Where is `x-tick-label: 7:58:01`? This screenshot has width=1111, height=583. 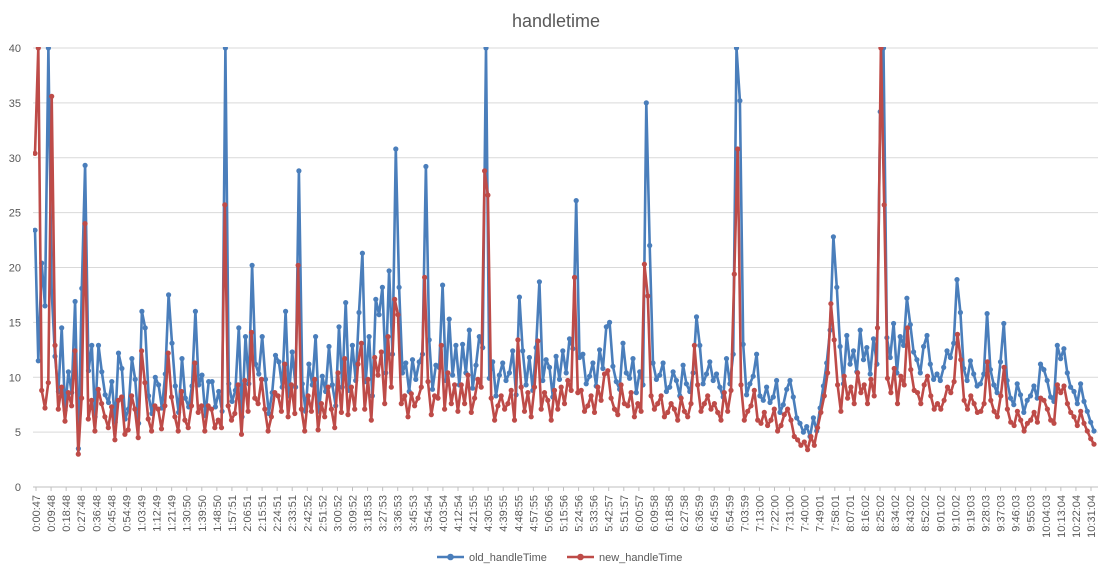
x-tick-label: 7:58:01 is located at coordinates (836, 513).